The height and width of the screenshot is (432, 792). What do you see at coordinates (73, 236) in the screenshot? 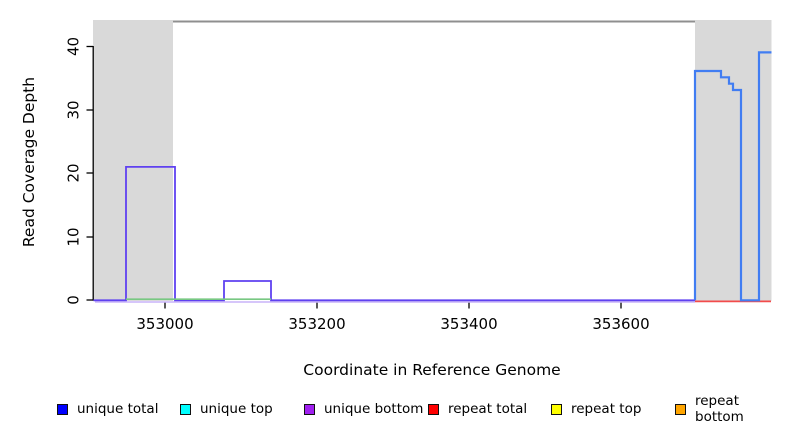
I see `y-tick-label: 10` at bounding box center [73, 236].